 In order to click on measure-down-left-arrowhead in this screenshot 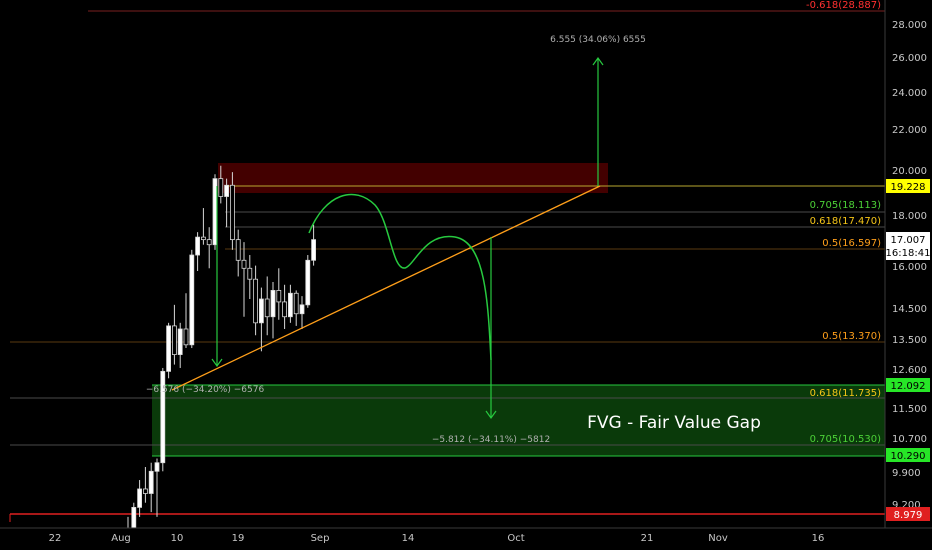, I will do `click(217, 363)`.